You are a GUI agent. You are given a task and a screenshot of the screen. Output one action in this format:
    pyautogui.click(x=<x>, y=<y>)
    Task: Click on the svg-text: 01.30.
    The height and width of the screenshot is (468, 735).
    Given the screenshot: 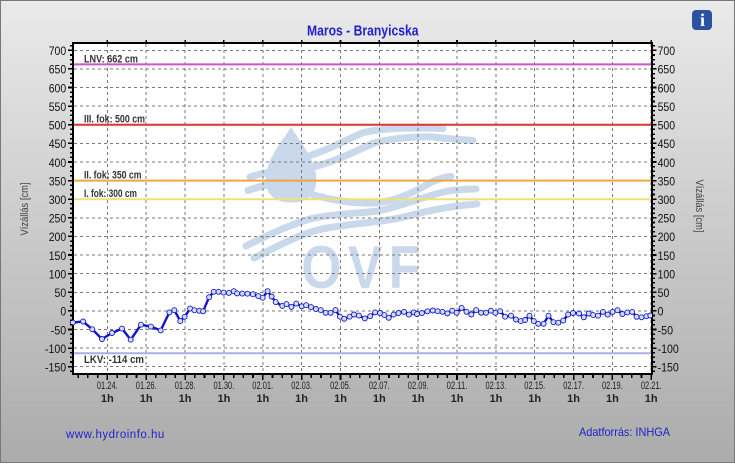 What is the action you would take?
    pyautogui.click(x=224, y=386)
    